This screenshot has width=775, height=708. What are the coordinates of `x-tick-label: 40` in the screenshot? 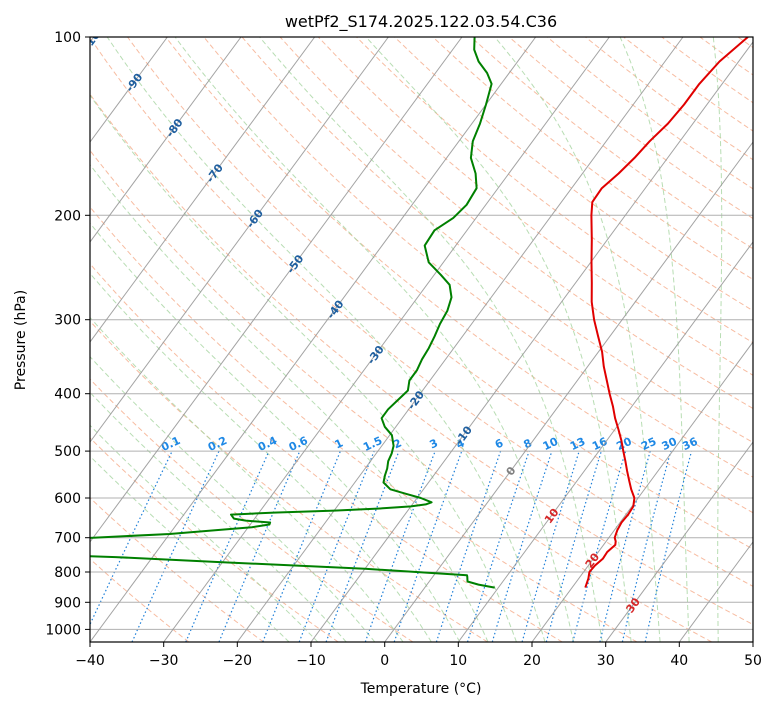 It's located at (679, 661).